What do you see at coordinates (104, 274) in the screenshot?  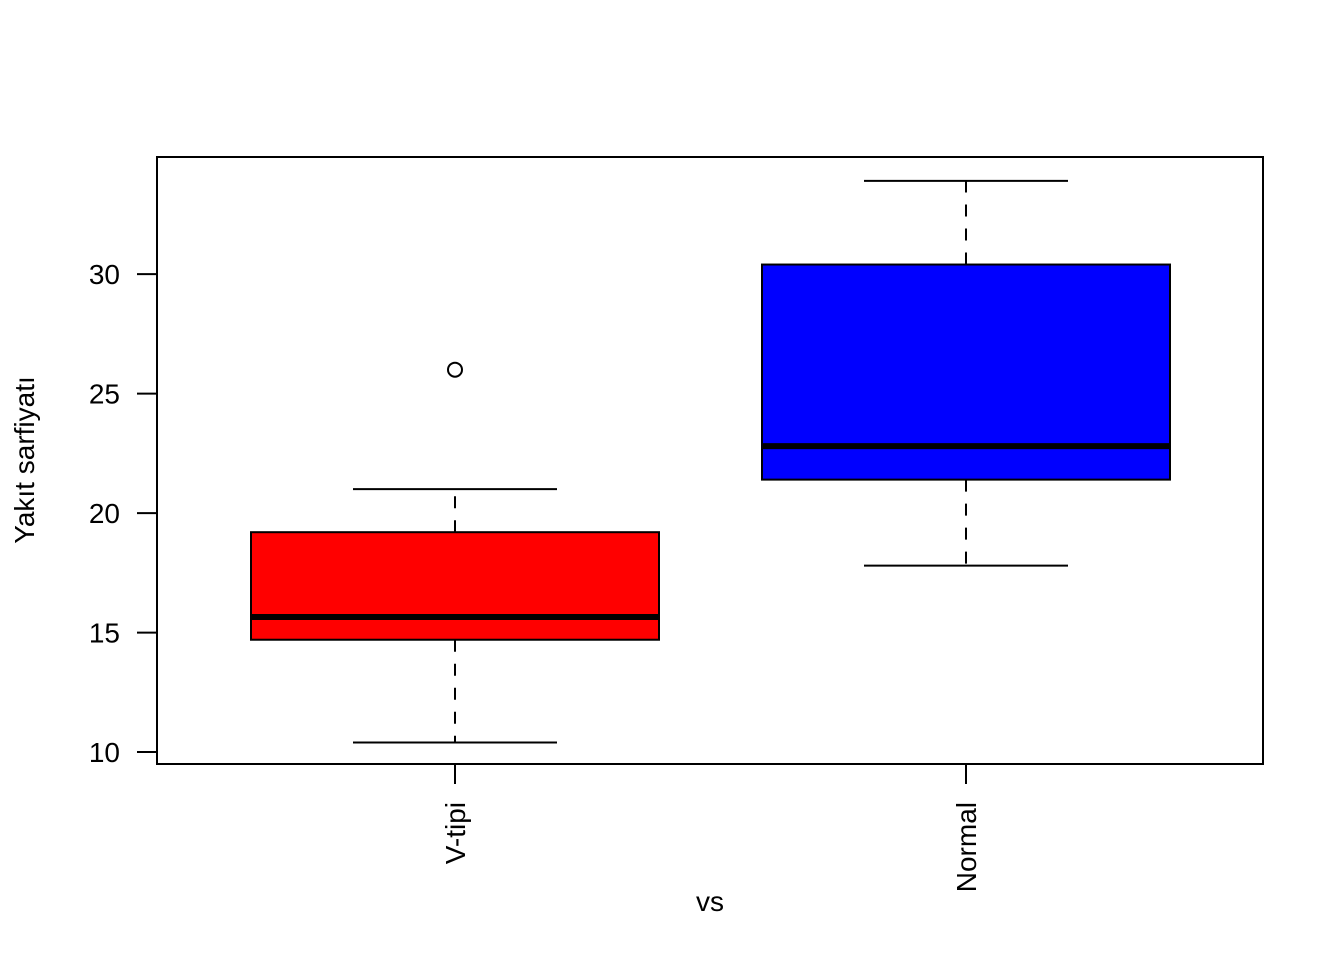 I see `y-tick-label: 30` at bounding box center [104, 274].